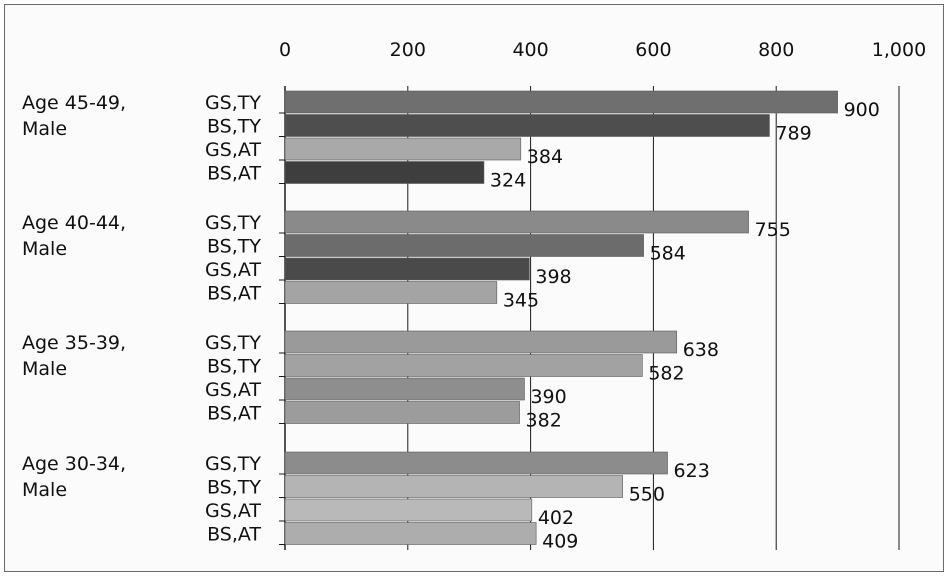  I want to click on x-tick-label: 800, so click(776, 50).